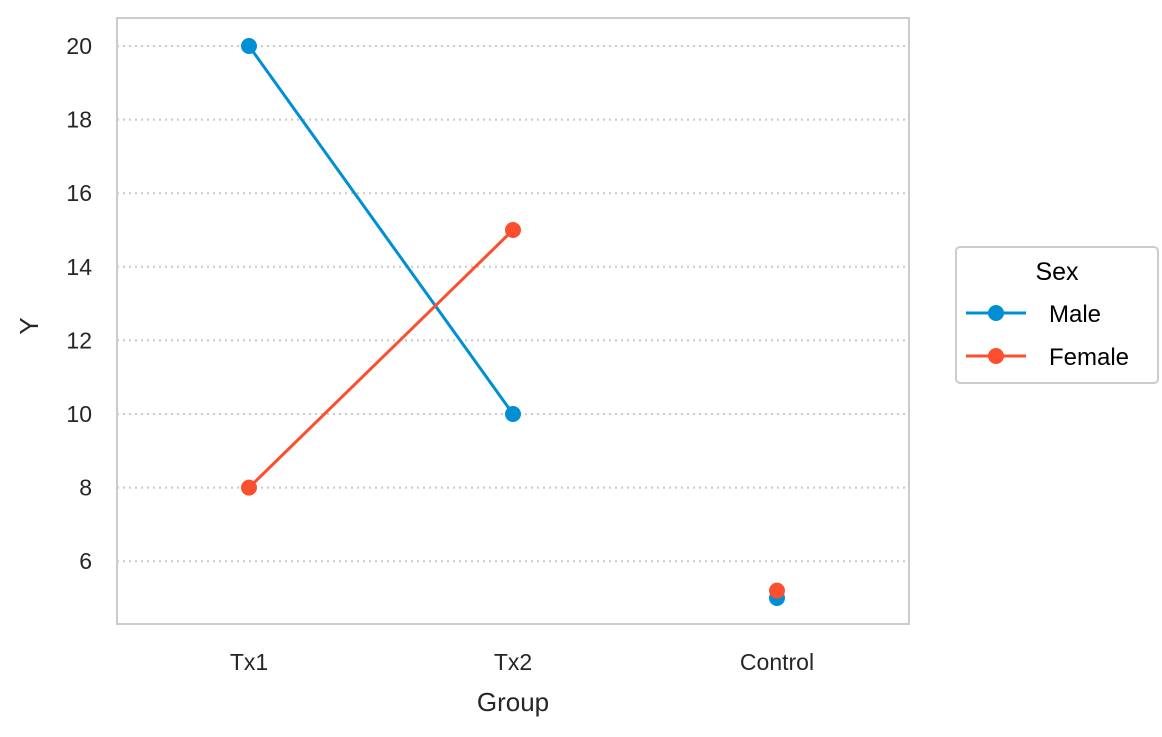 This screenshot has height=737, width=1162. I want to click on y-axis-label: Y, so click(29, 325).